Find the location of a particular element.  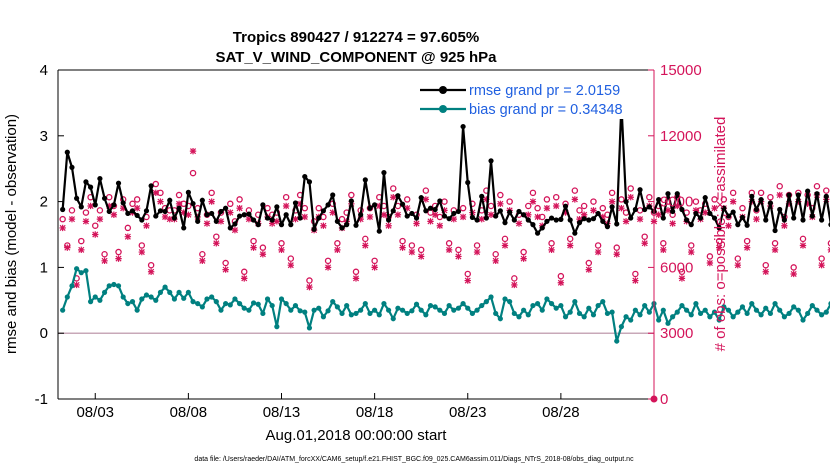

legend-rmse-marker is located at coordinates (443, 90).